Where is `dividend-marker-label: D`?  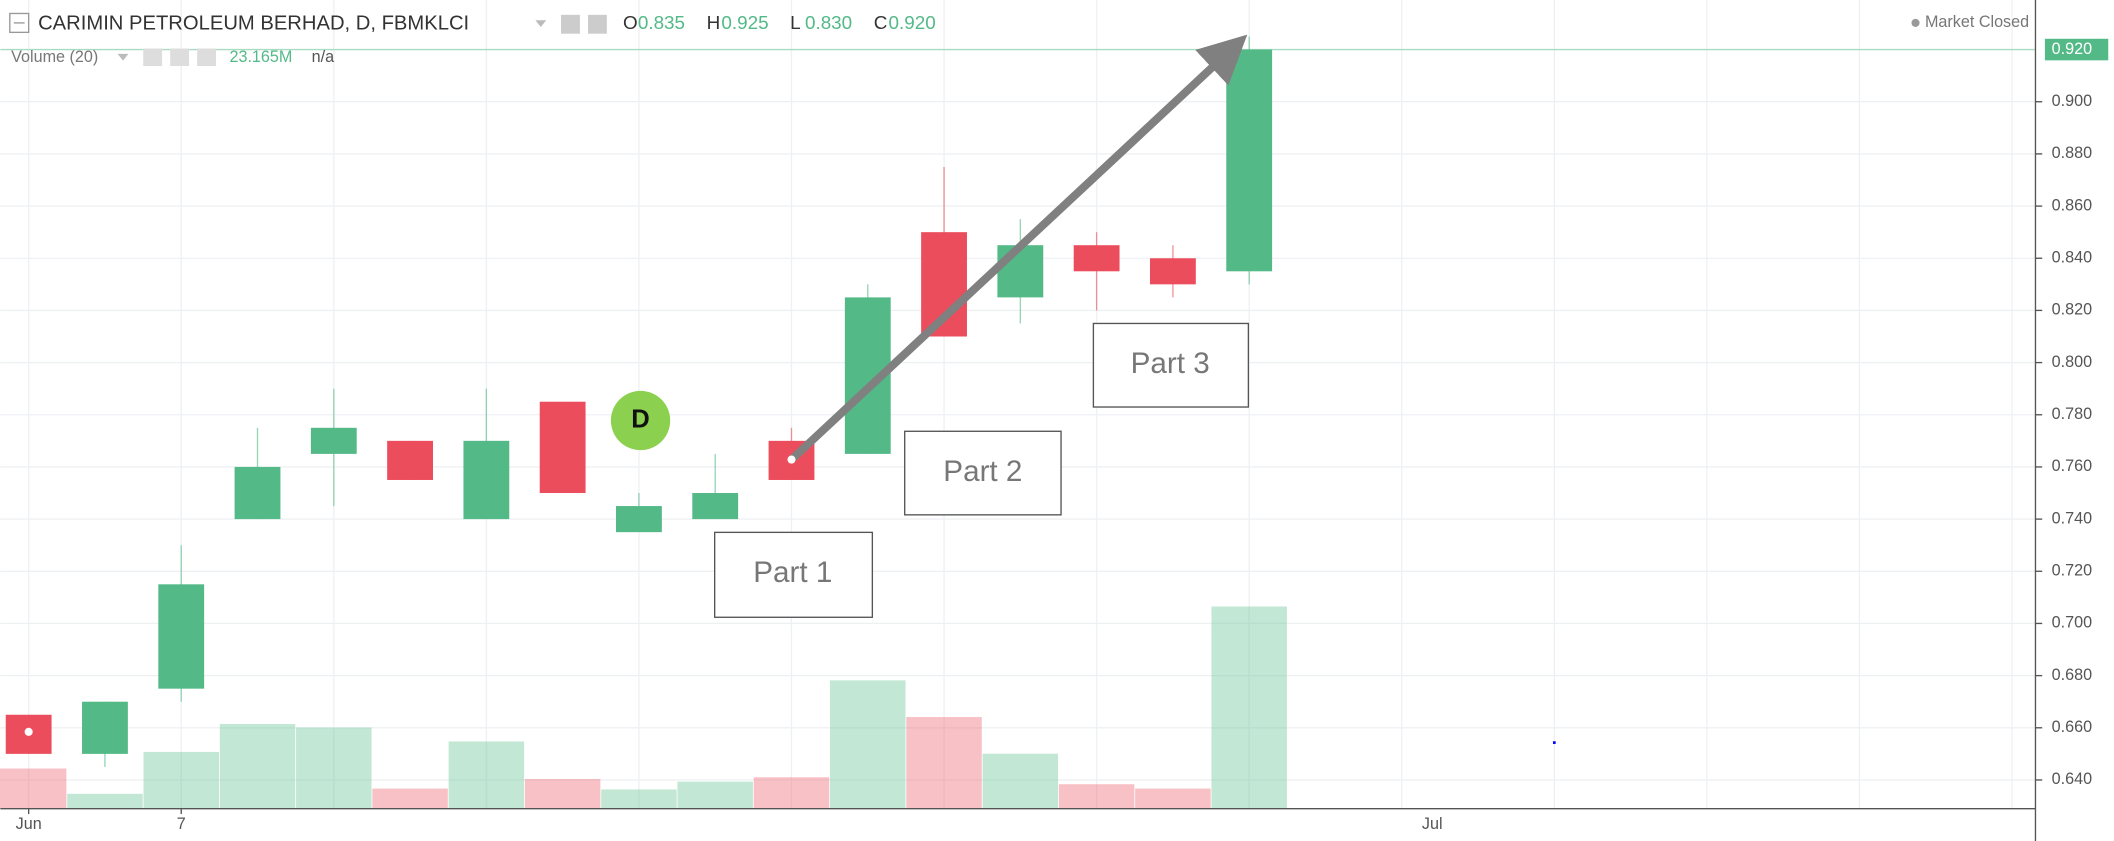
dividend-marker-label: D is located at coordinates (640, 419).